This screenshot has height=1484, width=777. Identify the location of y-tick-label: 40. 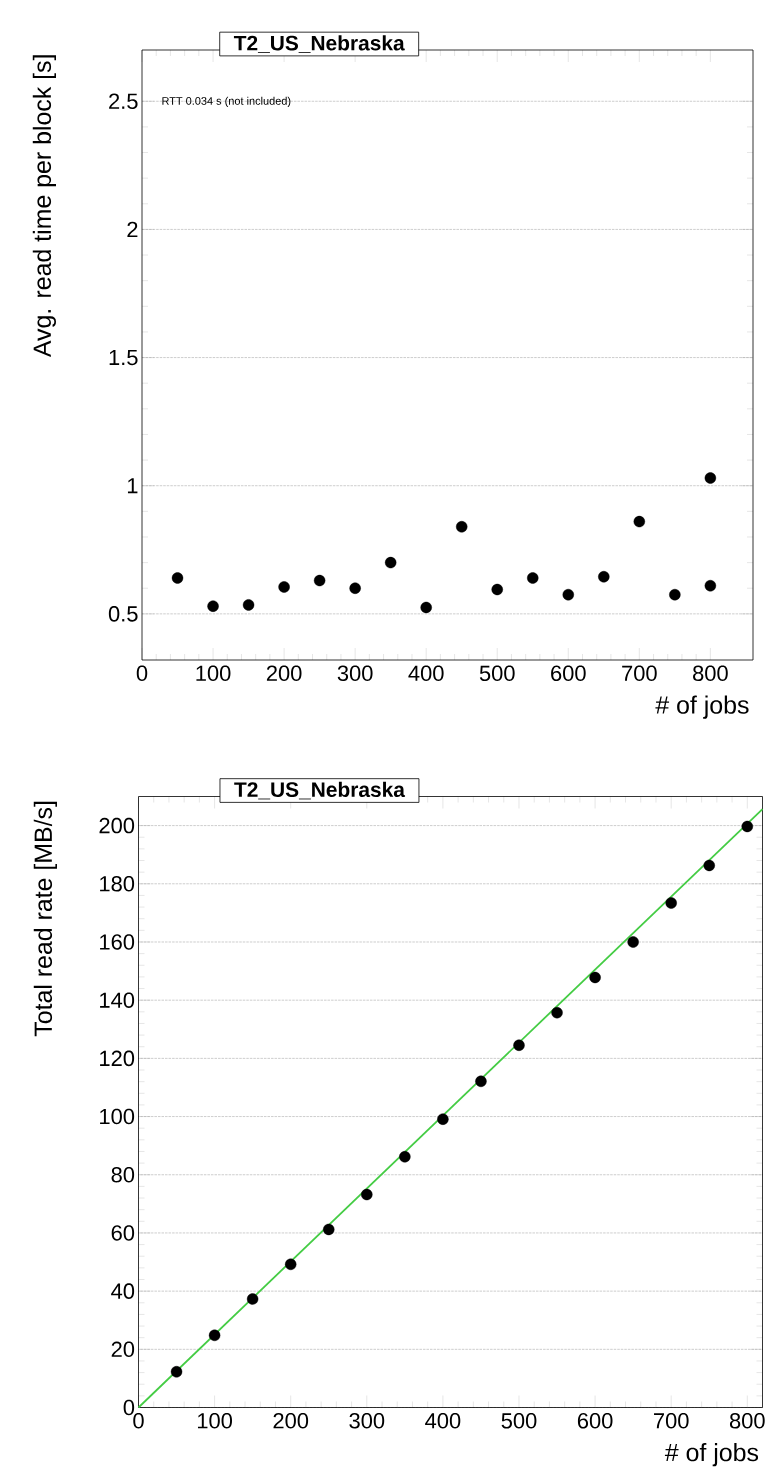
(123, 1291).